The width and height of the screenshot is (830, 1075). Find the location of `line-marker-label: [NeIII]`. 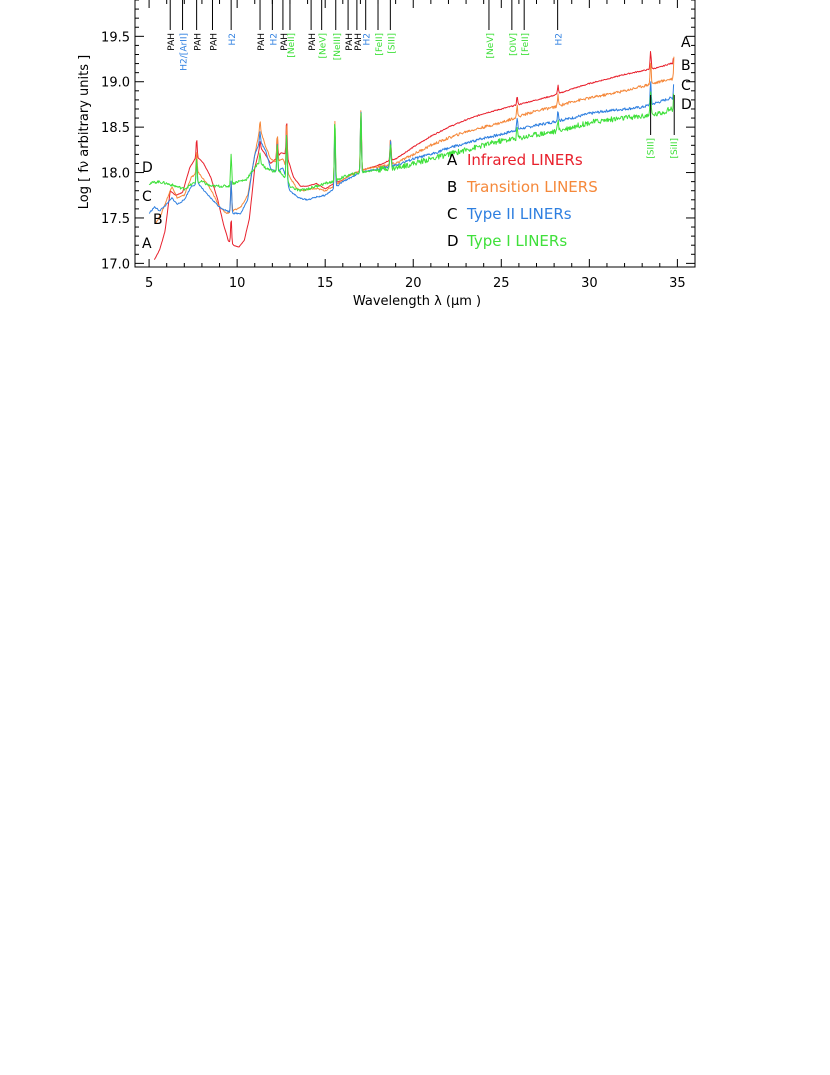

line-marker-label: [NeIII] is located at coordinates (338, 46).